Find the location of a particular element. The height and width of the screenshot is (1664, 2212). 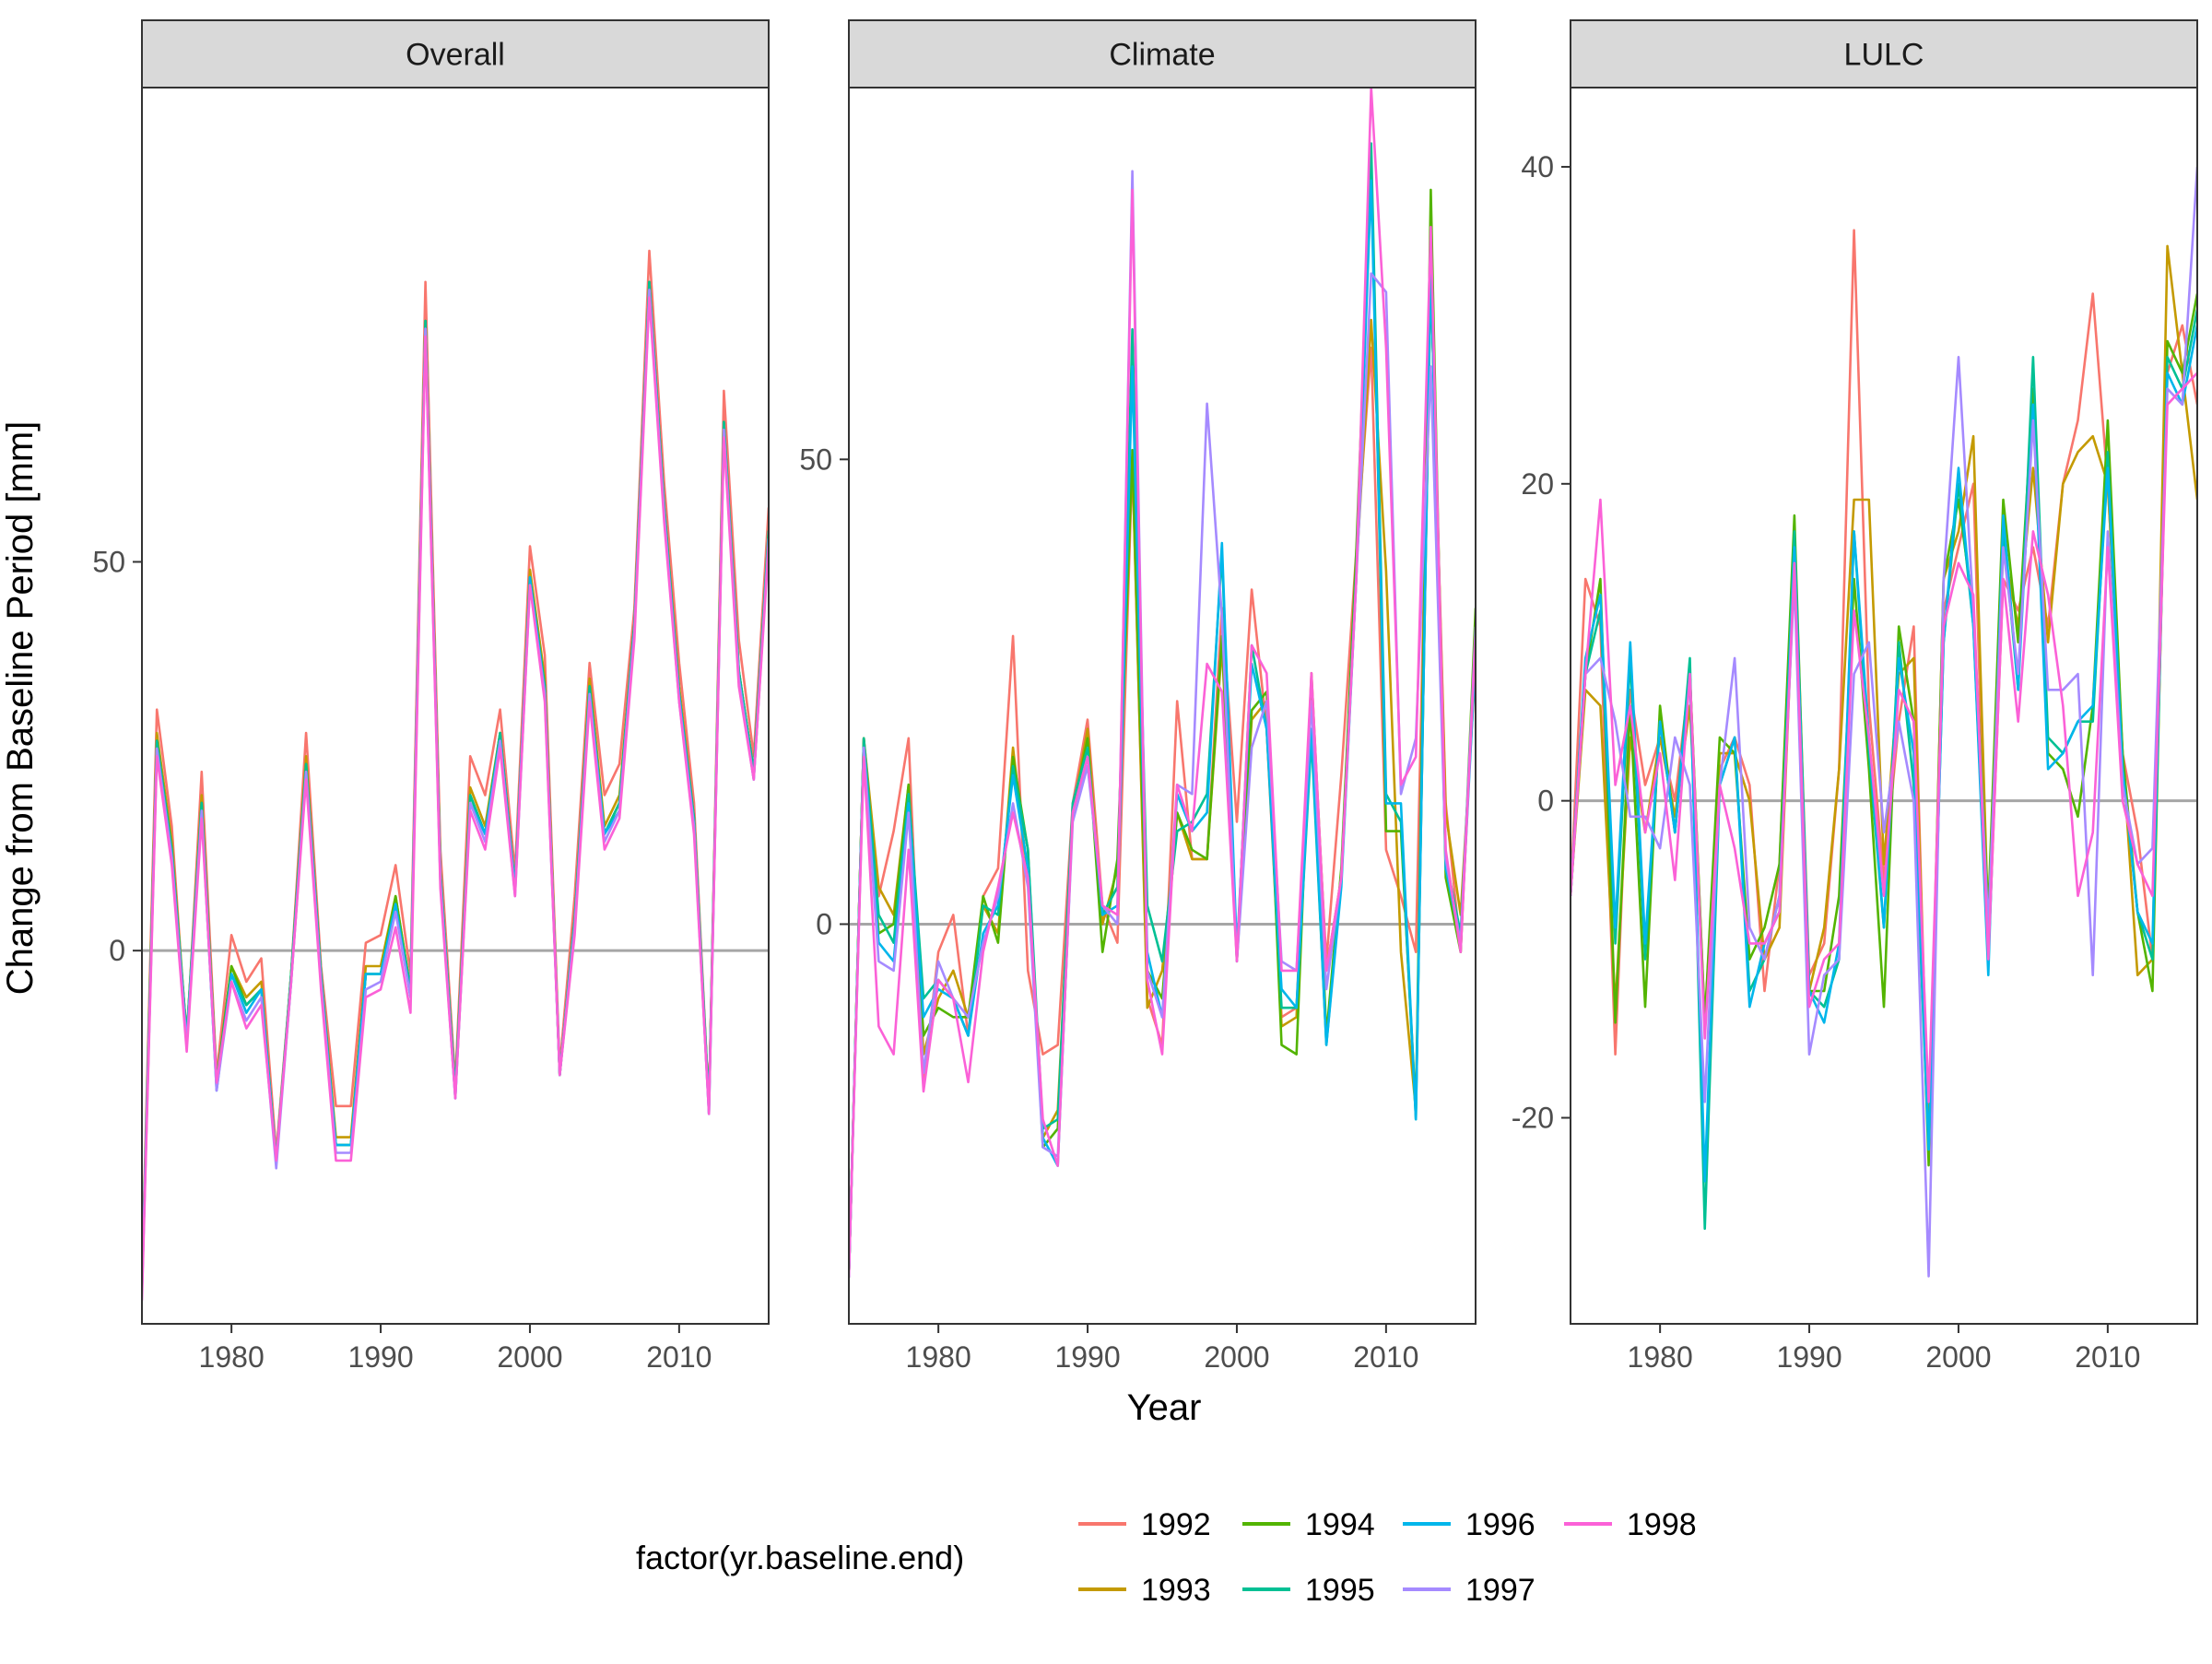

legend-item-1998: 1998 is located at coordinates (1630, 1524).